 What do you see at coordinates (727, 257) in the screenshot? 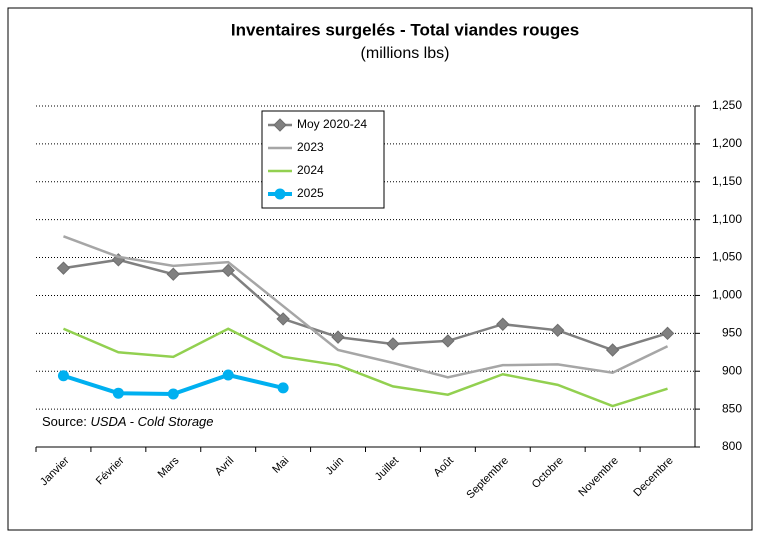
I see `y-tick-label: 1,050` at bounding box center [727, 257].